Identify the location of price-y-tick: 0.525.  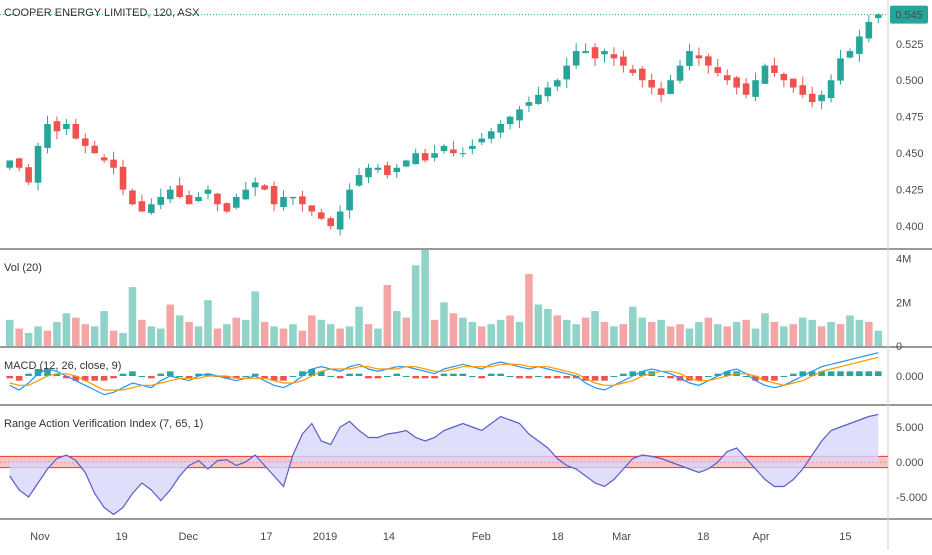
(910, 45).